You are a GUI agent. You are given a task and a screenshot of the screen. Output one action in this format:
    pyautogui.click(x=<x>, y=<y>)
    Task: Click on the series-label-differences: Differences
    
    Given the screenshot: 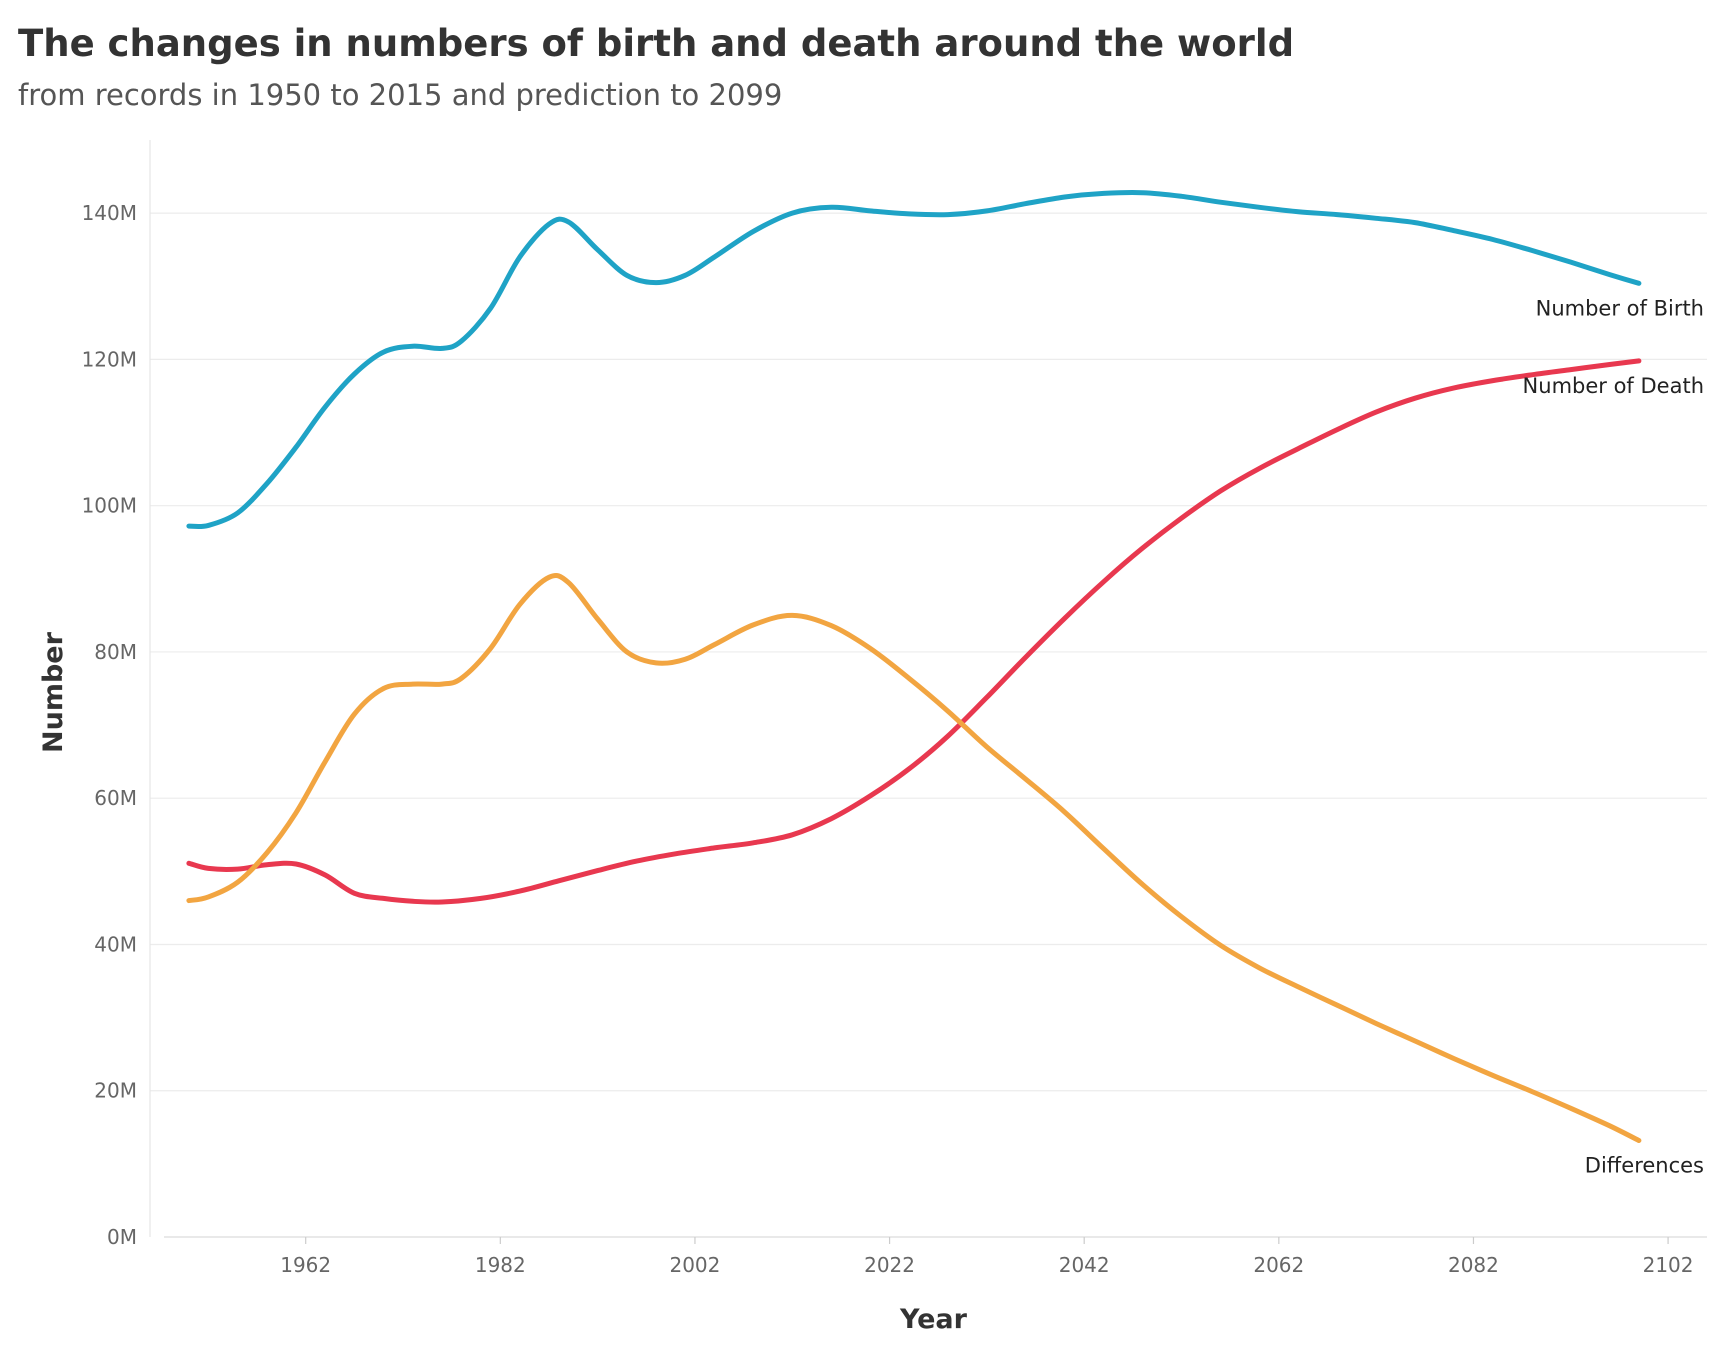 What is the action you would take?
    pyautogui.click(x=1644, y=1165)
    